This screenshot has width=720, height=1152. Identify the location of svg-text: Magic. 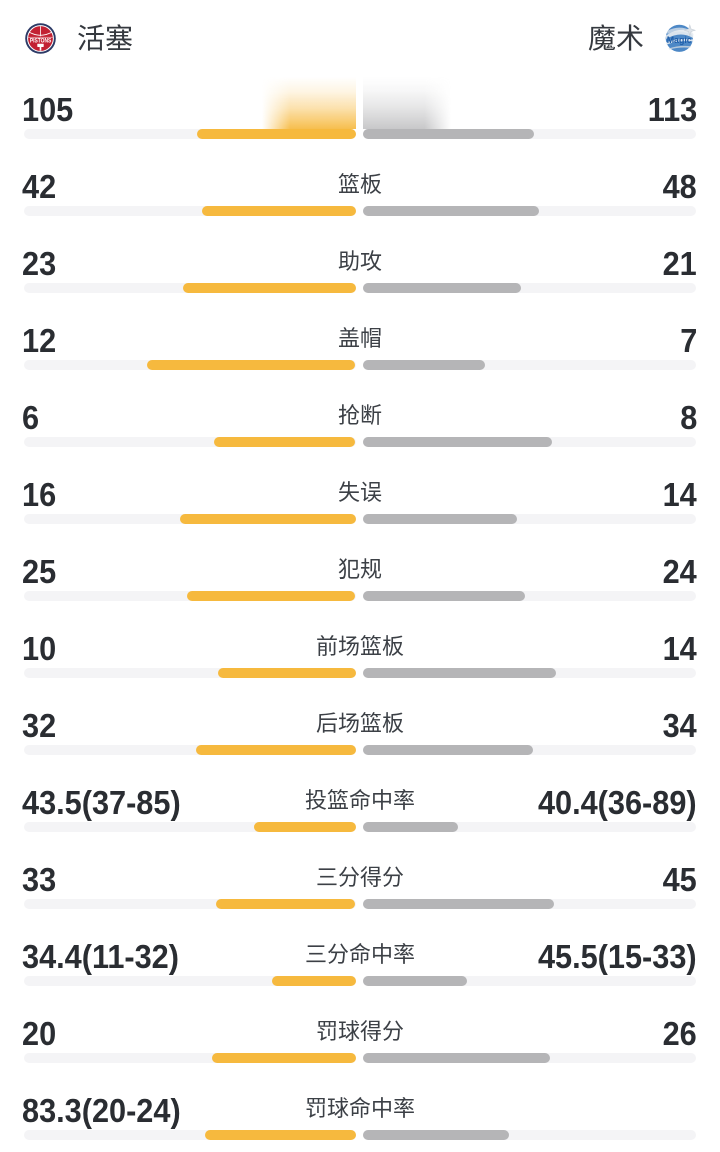
(679, 40).